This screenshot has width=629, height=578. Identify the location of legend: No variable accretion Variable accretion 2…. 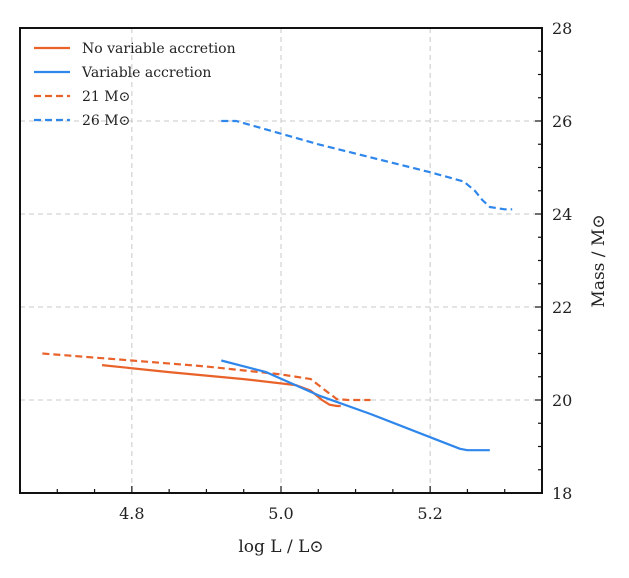
(135, 85).